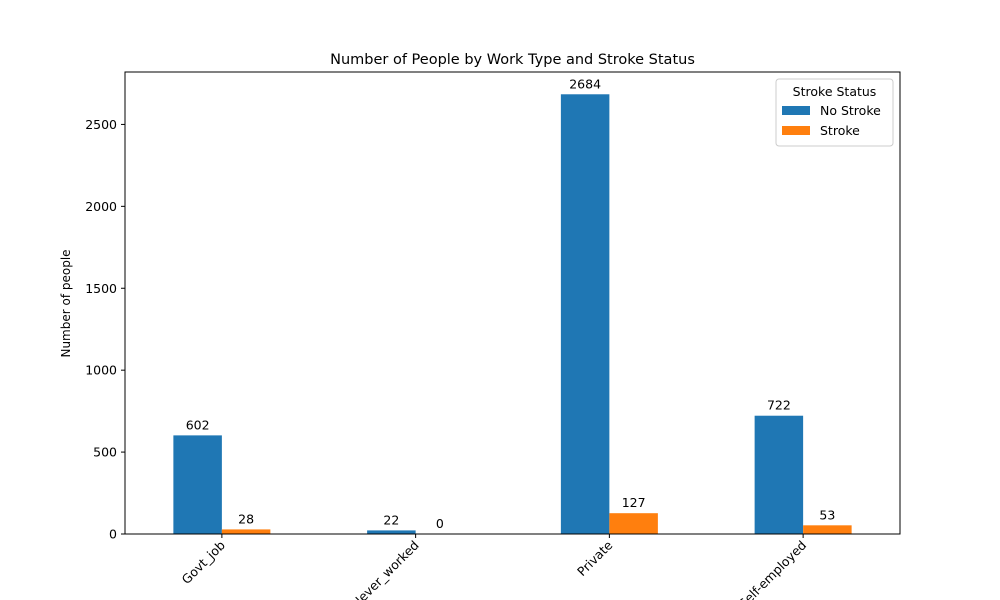 Image resolution: width=1000 pixels, height=600 pixels. Describe the element at coordinates (585, 83) in the screenshot. I see `data-label: 2684` at that location.